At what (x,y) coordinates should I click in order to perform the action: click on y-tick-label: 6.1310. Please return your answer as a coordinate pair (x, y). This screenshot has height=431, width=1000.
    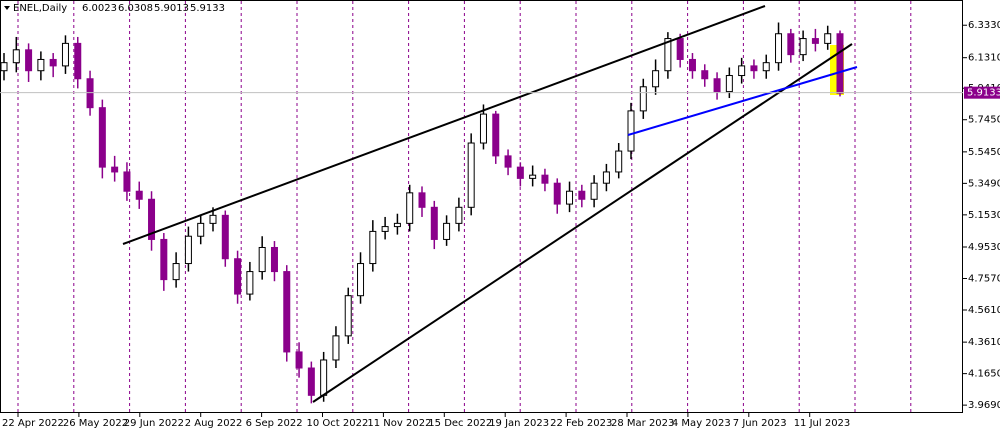
    Looking at the image, I should click on (984, 58).